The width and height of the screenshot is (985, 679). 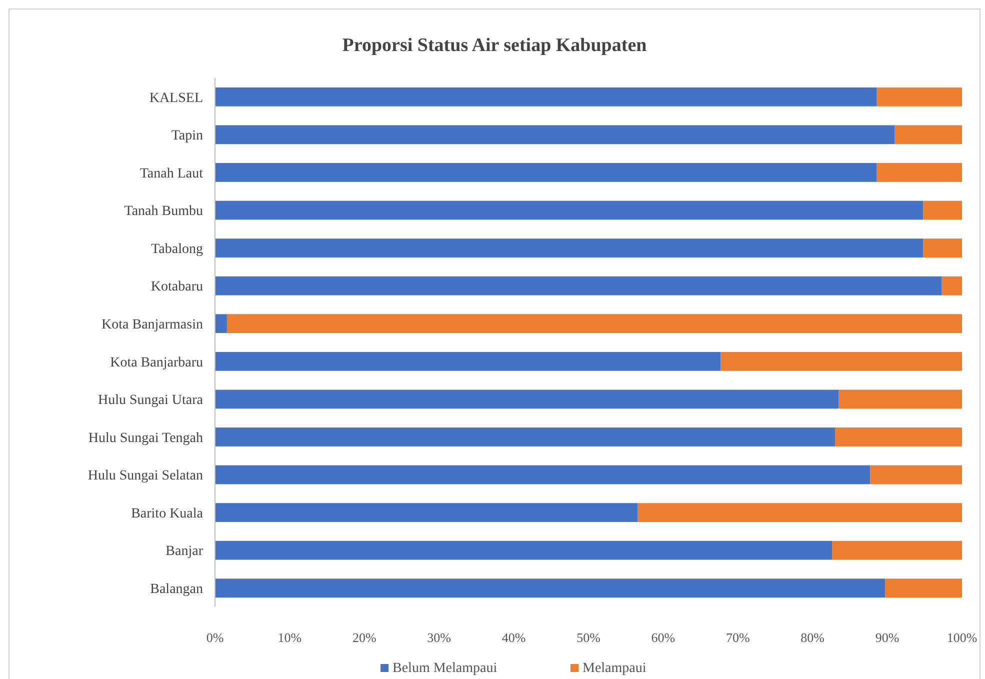 What do you see at coordinates (738, 637) in the screenshot?
I see `x-tick-label: 70%` at bounding box center [738, 637].